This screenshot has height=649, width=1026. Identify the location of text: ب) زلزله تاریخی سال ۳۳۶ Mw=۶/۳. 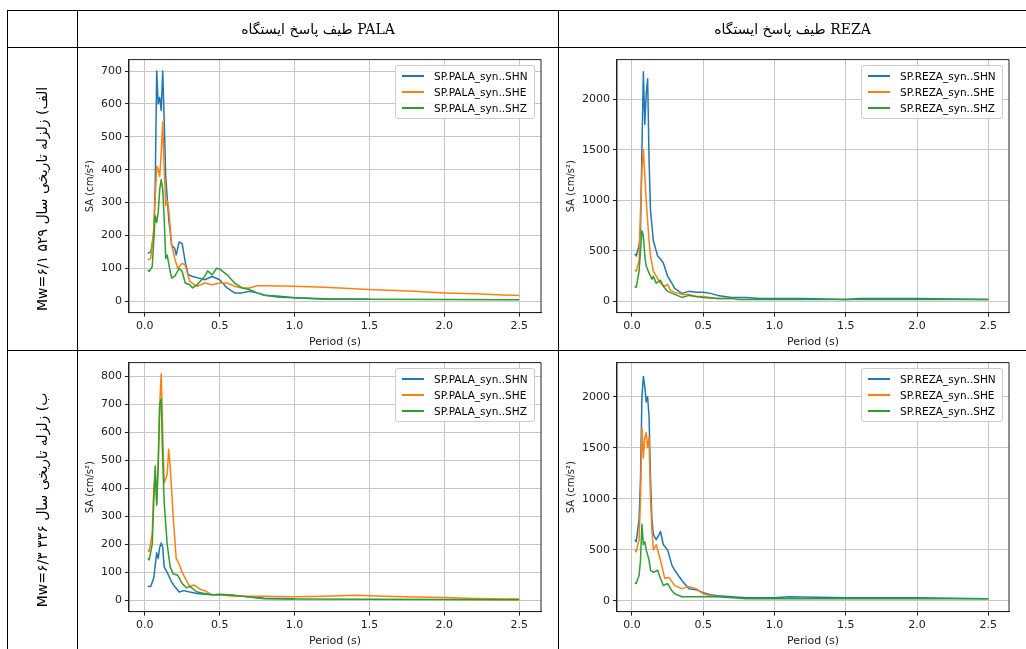
(42, 500).